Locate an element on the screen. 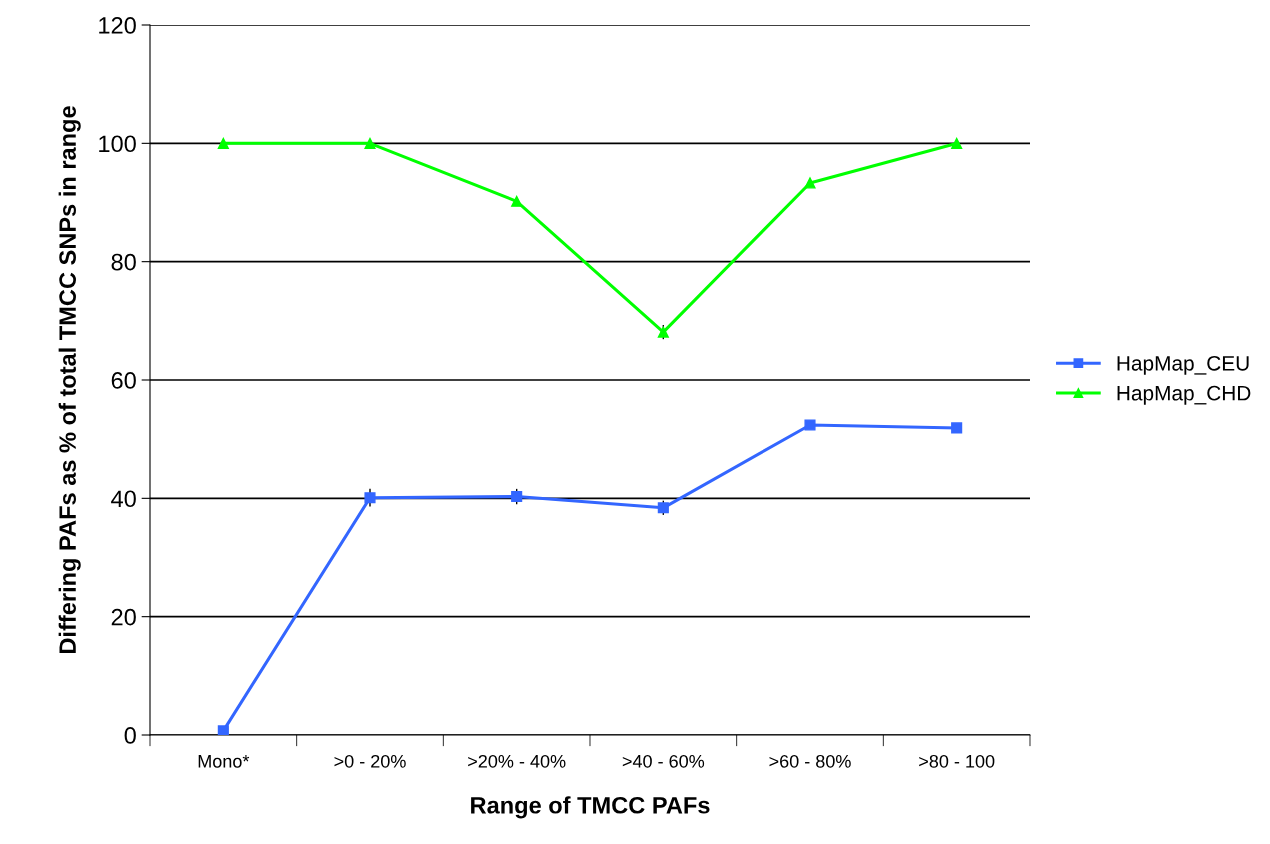 This screenshot has height=844, width=1270. y-tick-label: 20 is located at coordinates (123, 617).